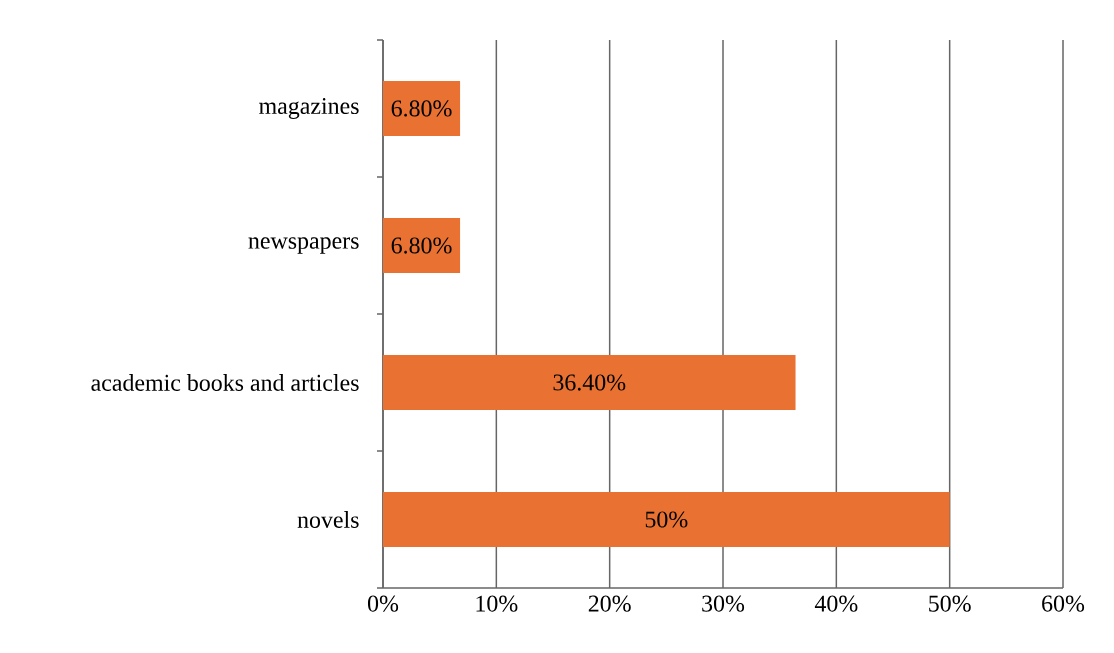  What do you see at coordinates (309, 108) in the screenshot?
I see `y-tick-label: magazines` at bounding box center [309, 108].